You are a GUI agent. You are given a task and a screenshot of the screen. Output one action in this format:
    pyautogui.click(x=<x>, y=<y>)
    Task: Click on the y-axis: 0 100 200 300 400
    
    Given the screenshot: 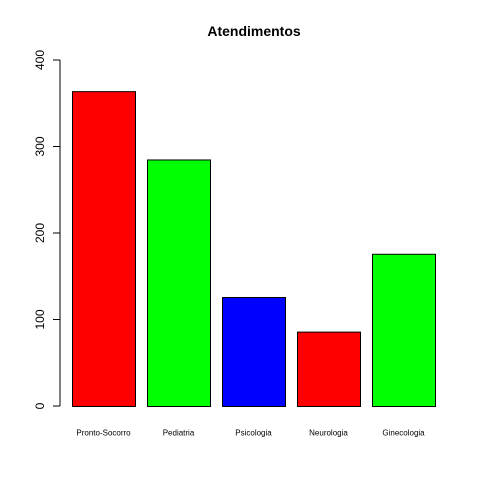 What is the action you would take?
    pyautogui.click(x=47, y=229)
    